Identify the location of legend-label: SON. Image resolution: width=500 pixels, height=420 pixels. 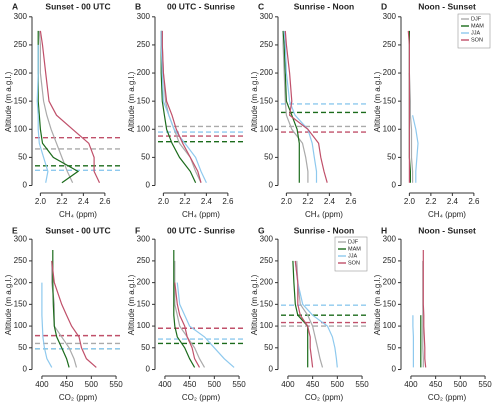
(354, 263).